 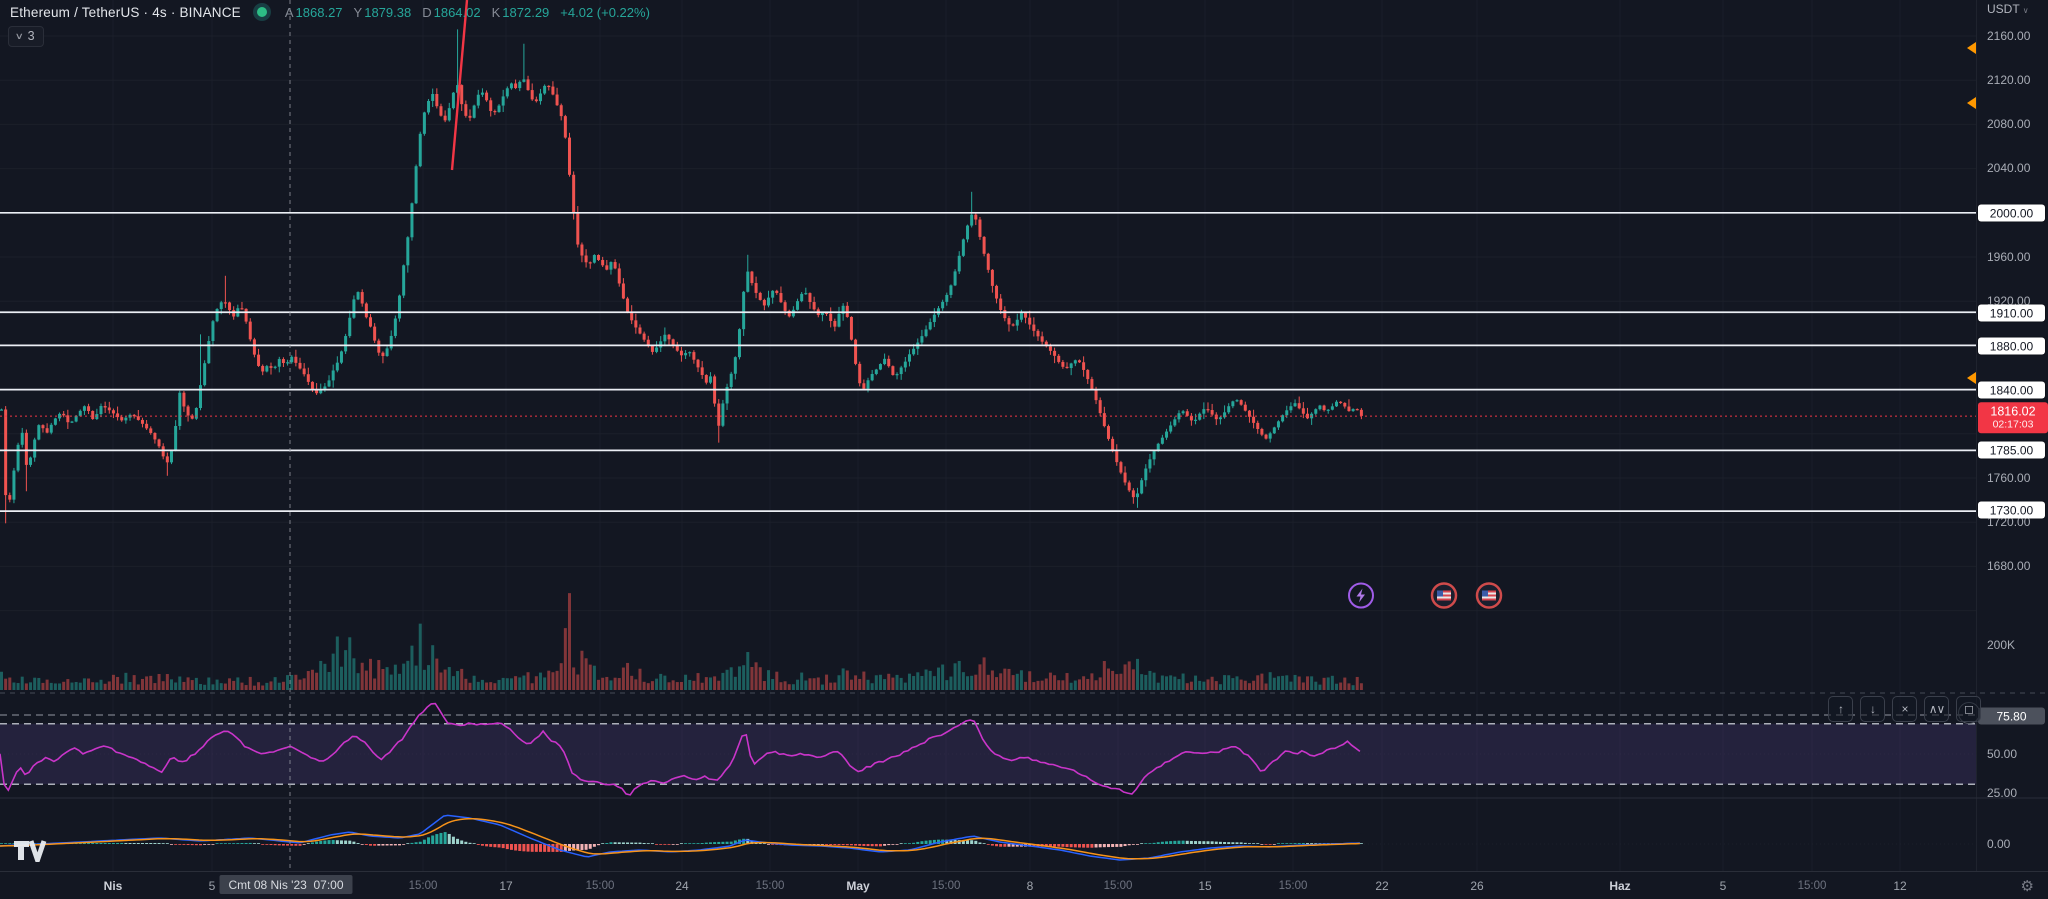 What do you see at coordinates (605, 12) in the screenshot?
I see `price-change-text: +4.02 (+0.22%)` at bounding box center [605, 12].